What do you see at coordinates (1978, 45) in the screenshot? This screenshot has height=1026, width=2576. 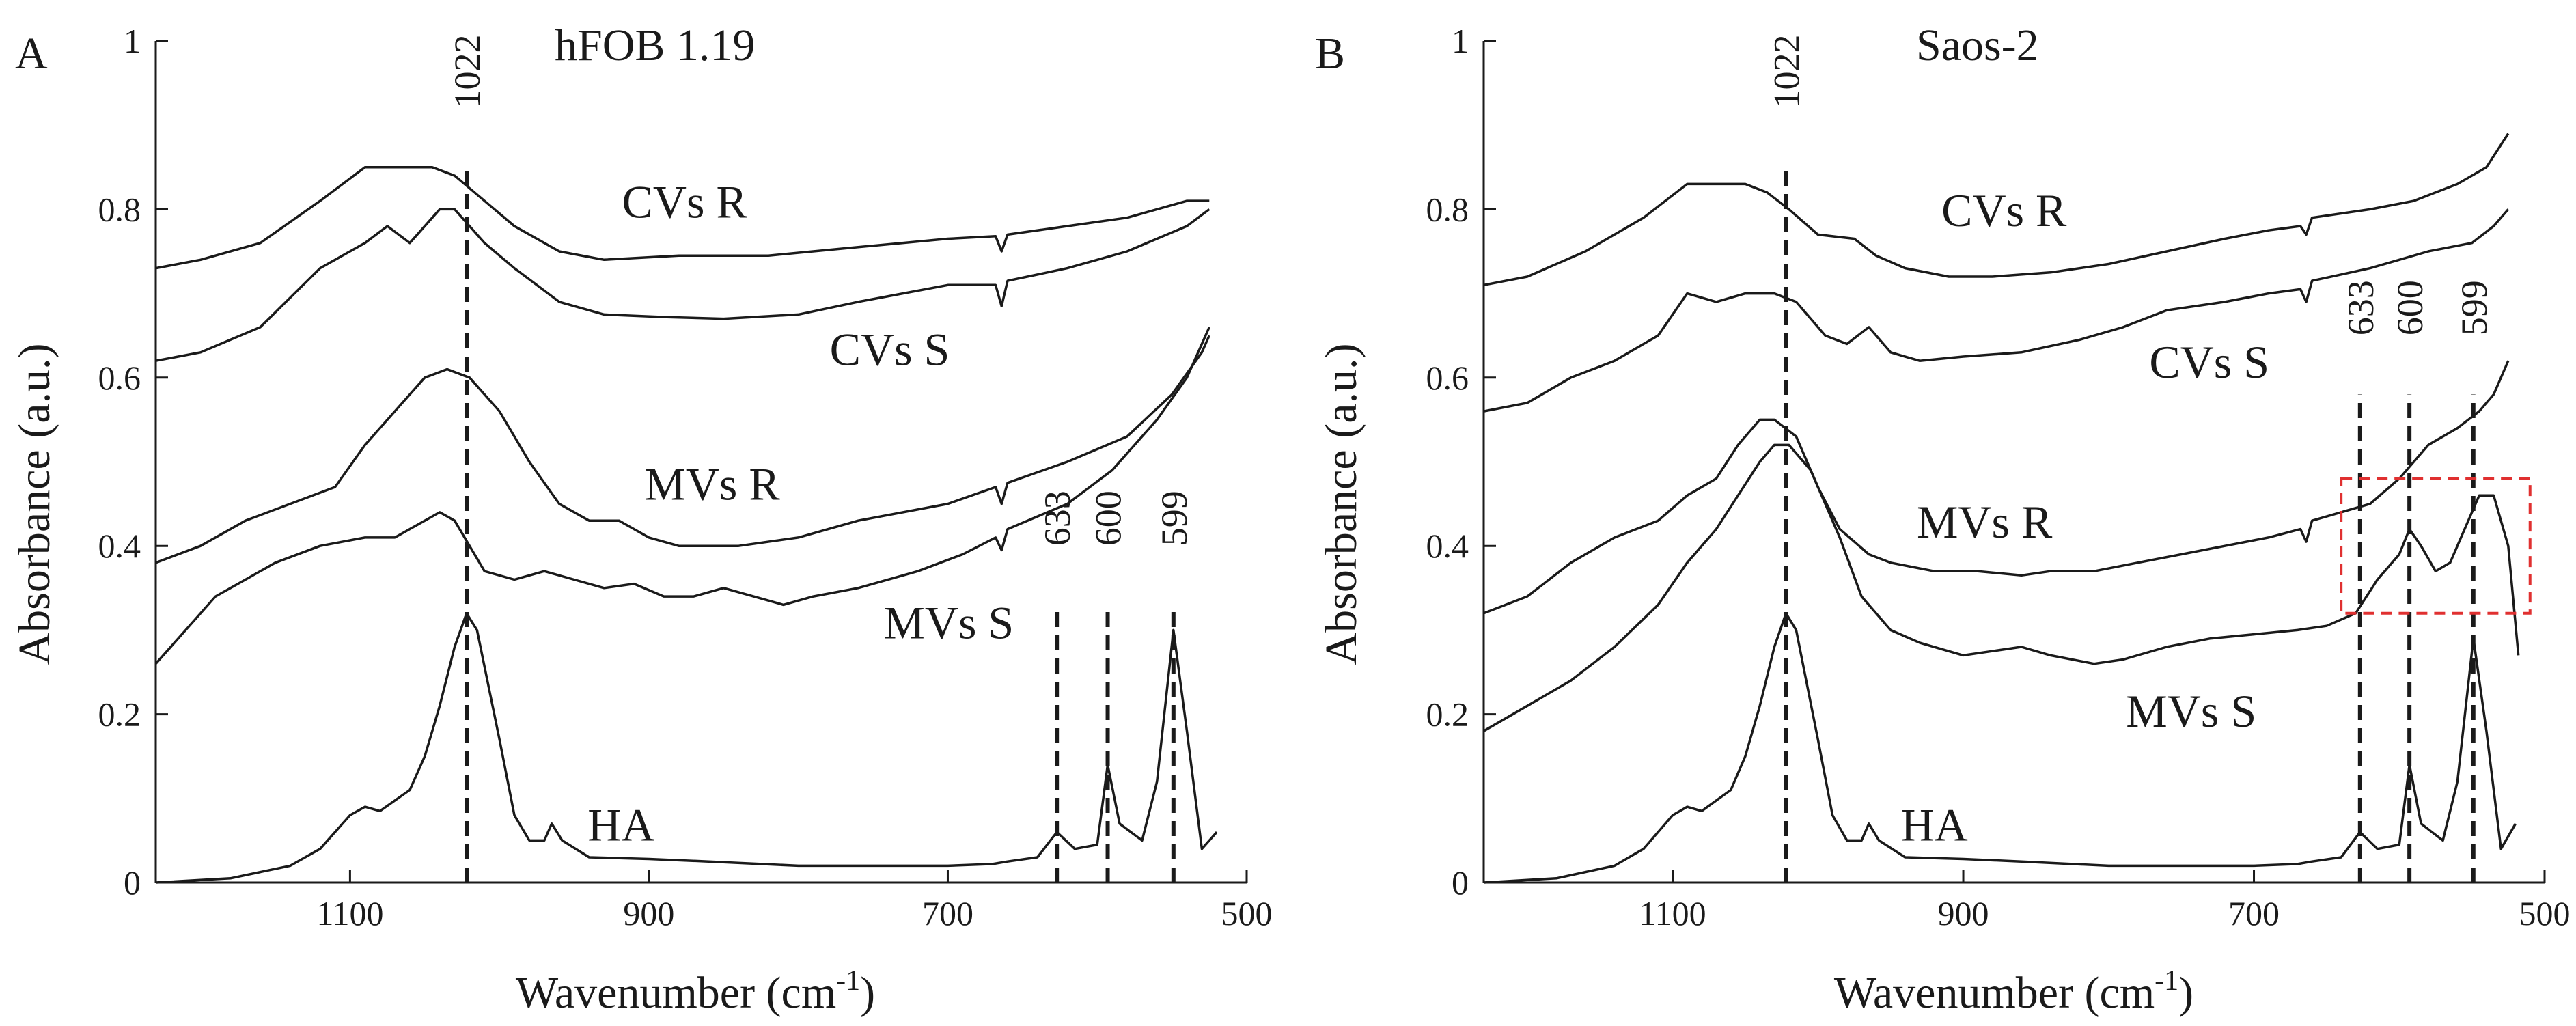 I see `panel-title: Saos-2` at bounding box center [1978, 45].